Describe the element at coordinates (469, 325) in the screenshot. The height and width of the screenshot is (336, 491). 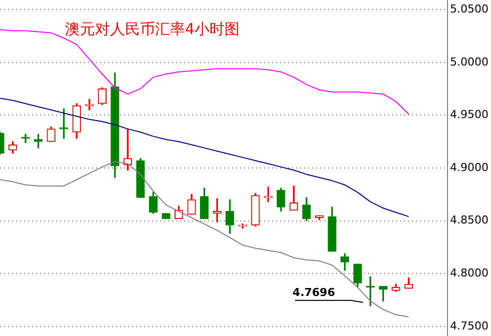
I see `y-tick-label: 4.7500` at that location.